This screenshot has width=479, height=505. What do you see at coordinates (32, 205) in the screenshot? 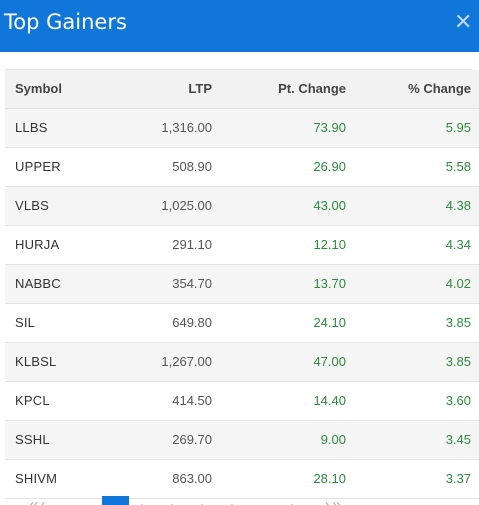
I see `symbol-cell: VLBS` at bounding box center [32, 205].